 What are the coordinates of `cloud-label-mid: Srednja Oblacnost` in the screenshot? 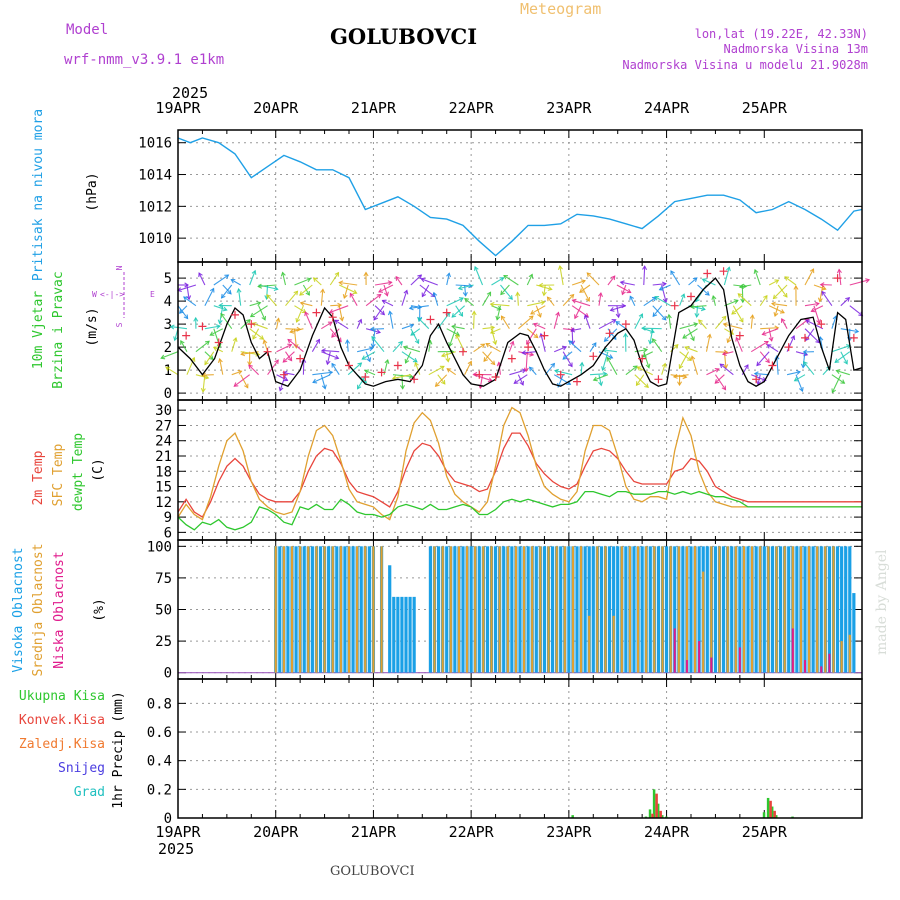 It's located at (38, 609).